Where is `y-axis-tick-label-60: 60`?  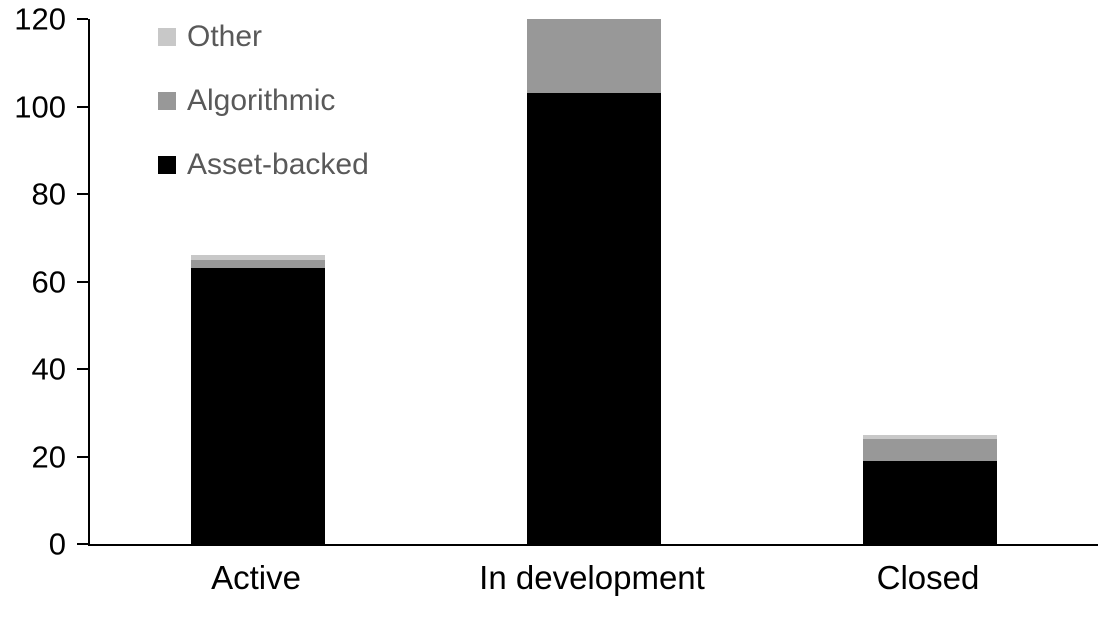
y-axis-tick-label-60: 60 is located at coordinates (48, 281).